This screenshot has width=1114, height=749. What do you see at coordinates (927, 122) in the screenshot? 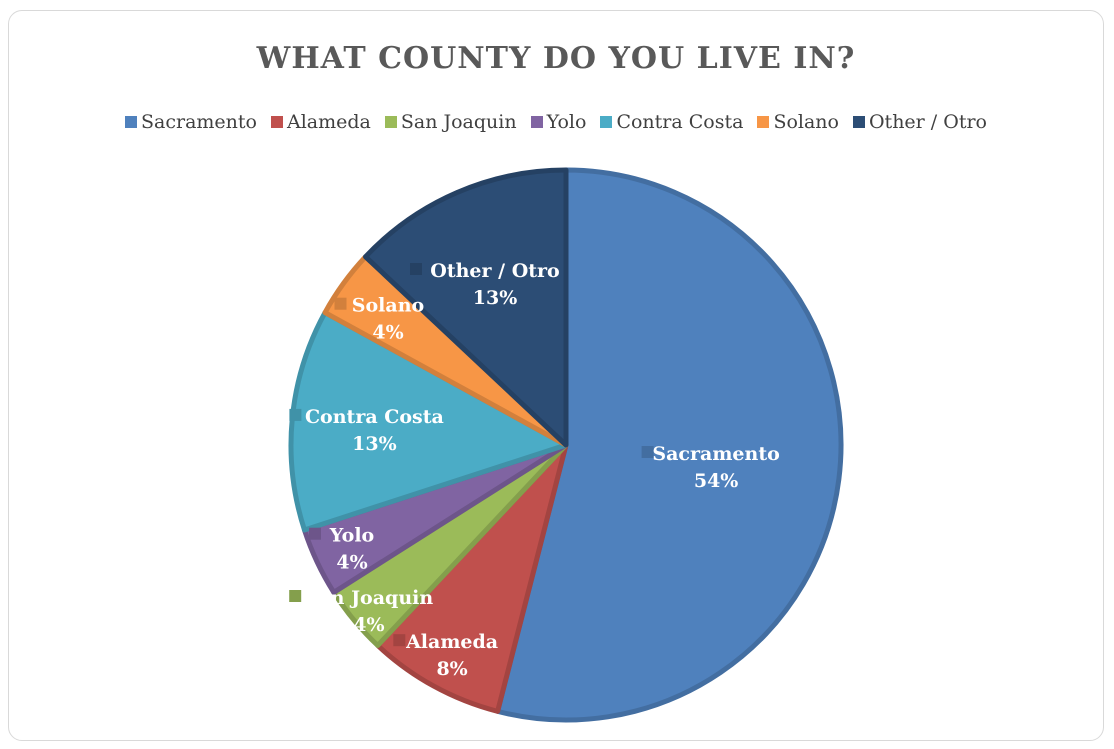
I see `legend-label: Other / Otro` at bounding box center [927, 122].